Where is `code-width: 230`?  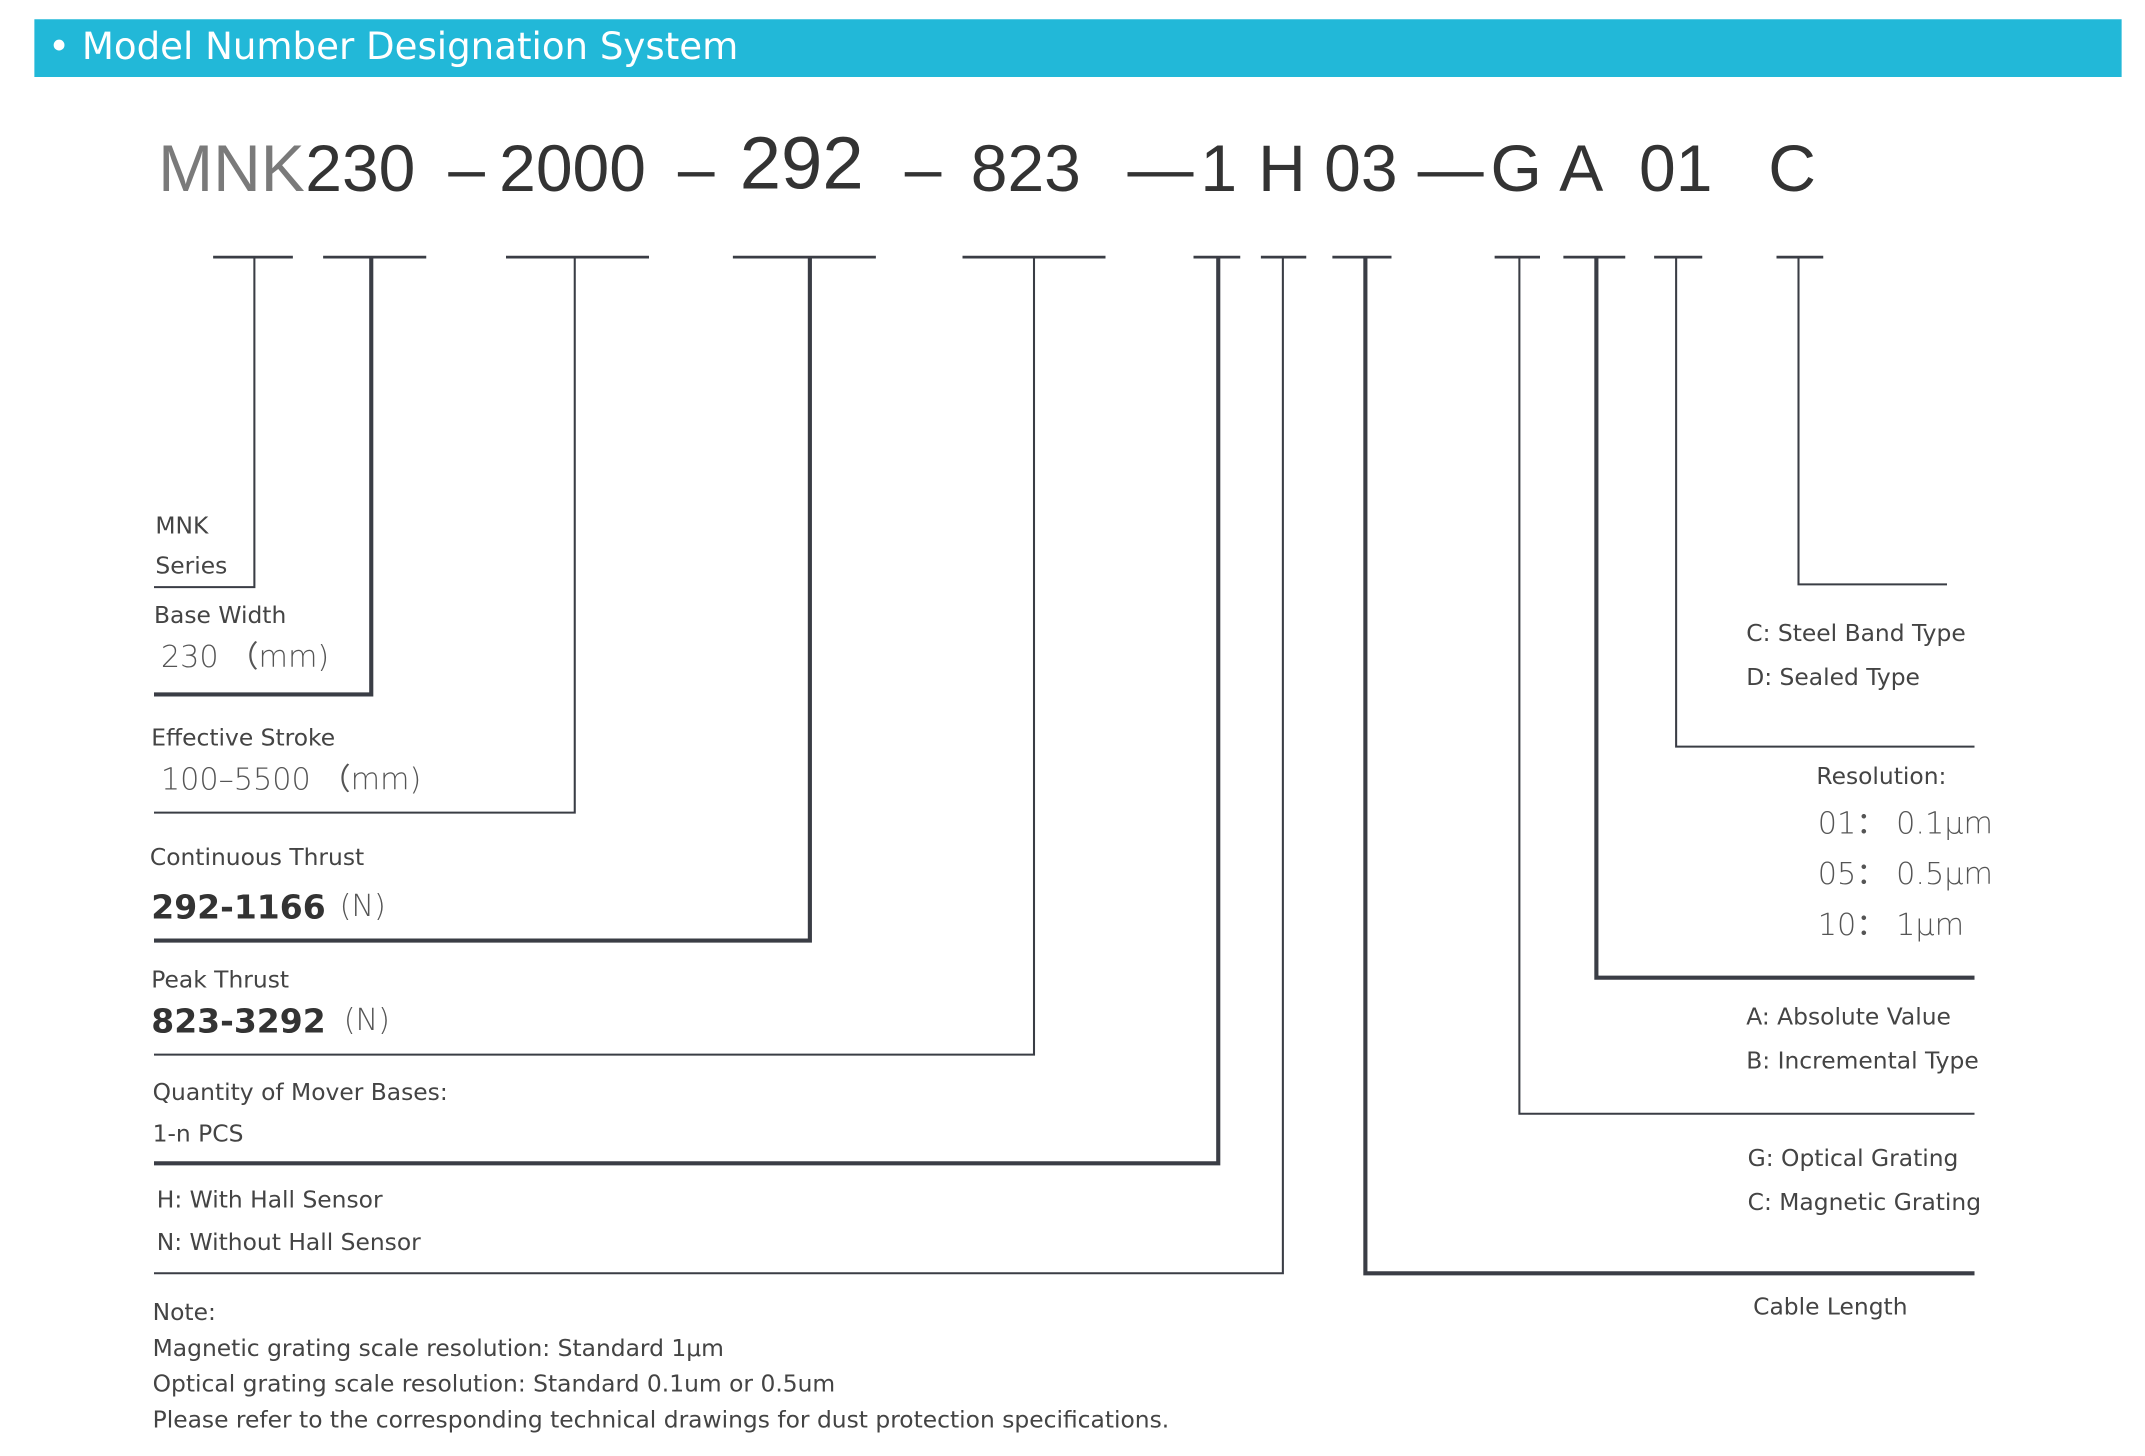
code-width: 230 is located at coordinates (360, 170).